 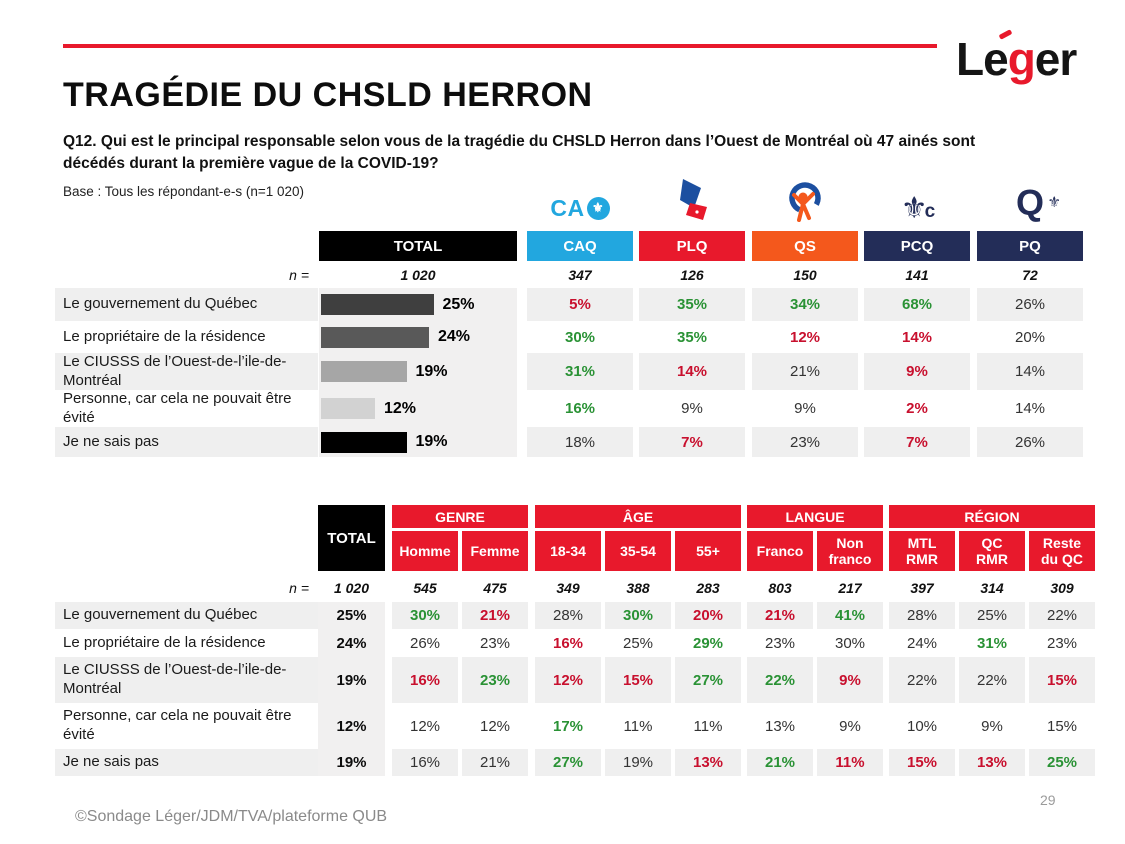 What do you see at coordinates (425, 551) in the screenshot?
I see `sub-column-header: Homme` at bounding box center [425, 551].